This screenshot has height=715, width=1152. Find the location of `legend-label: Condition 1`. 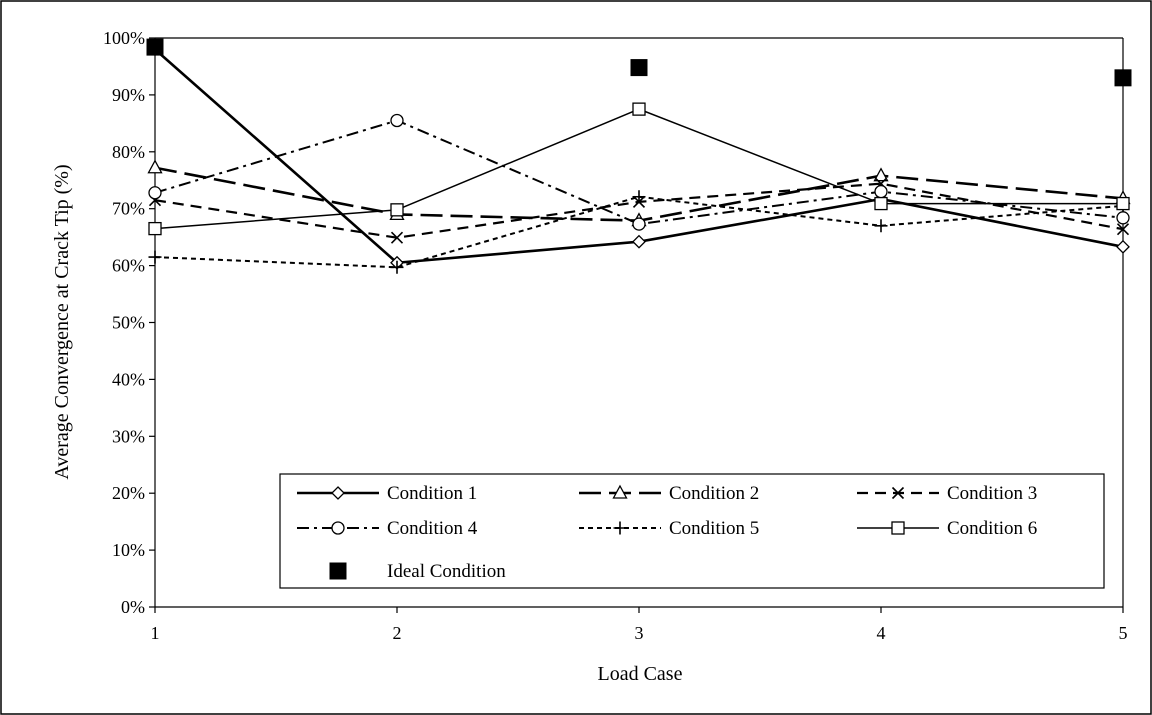

legend-label: Condition 1 is located at coordinates (432, 493).